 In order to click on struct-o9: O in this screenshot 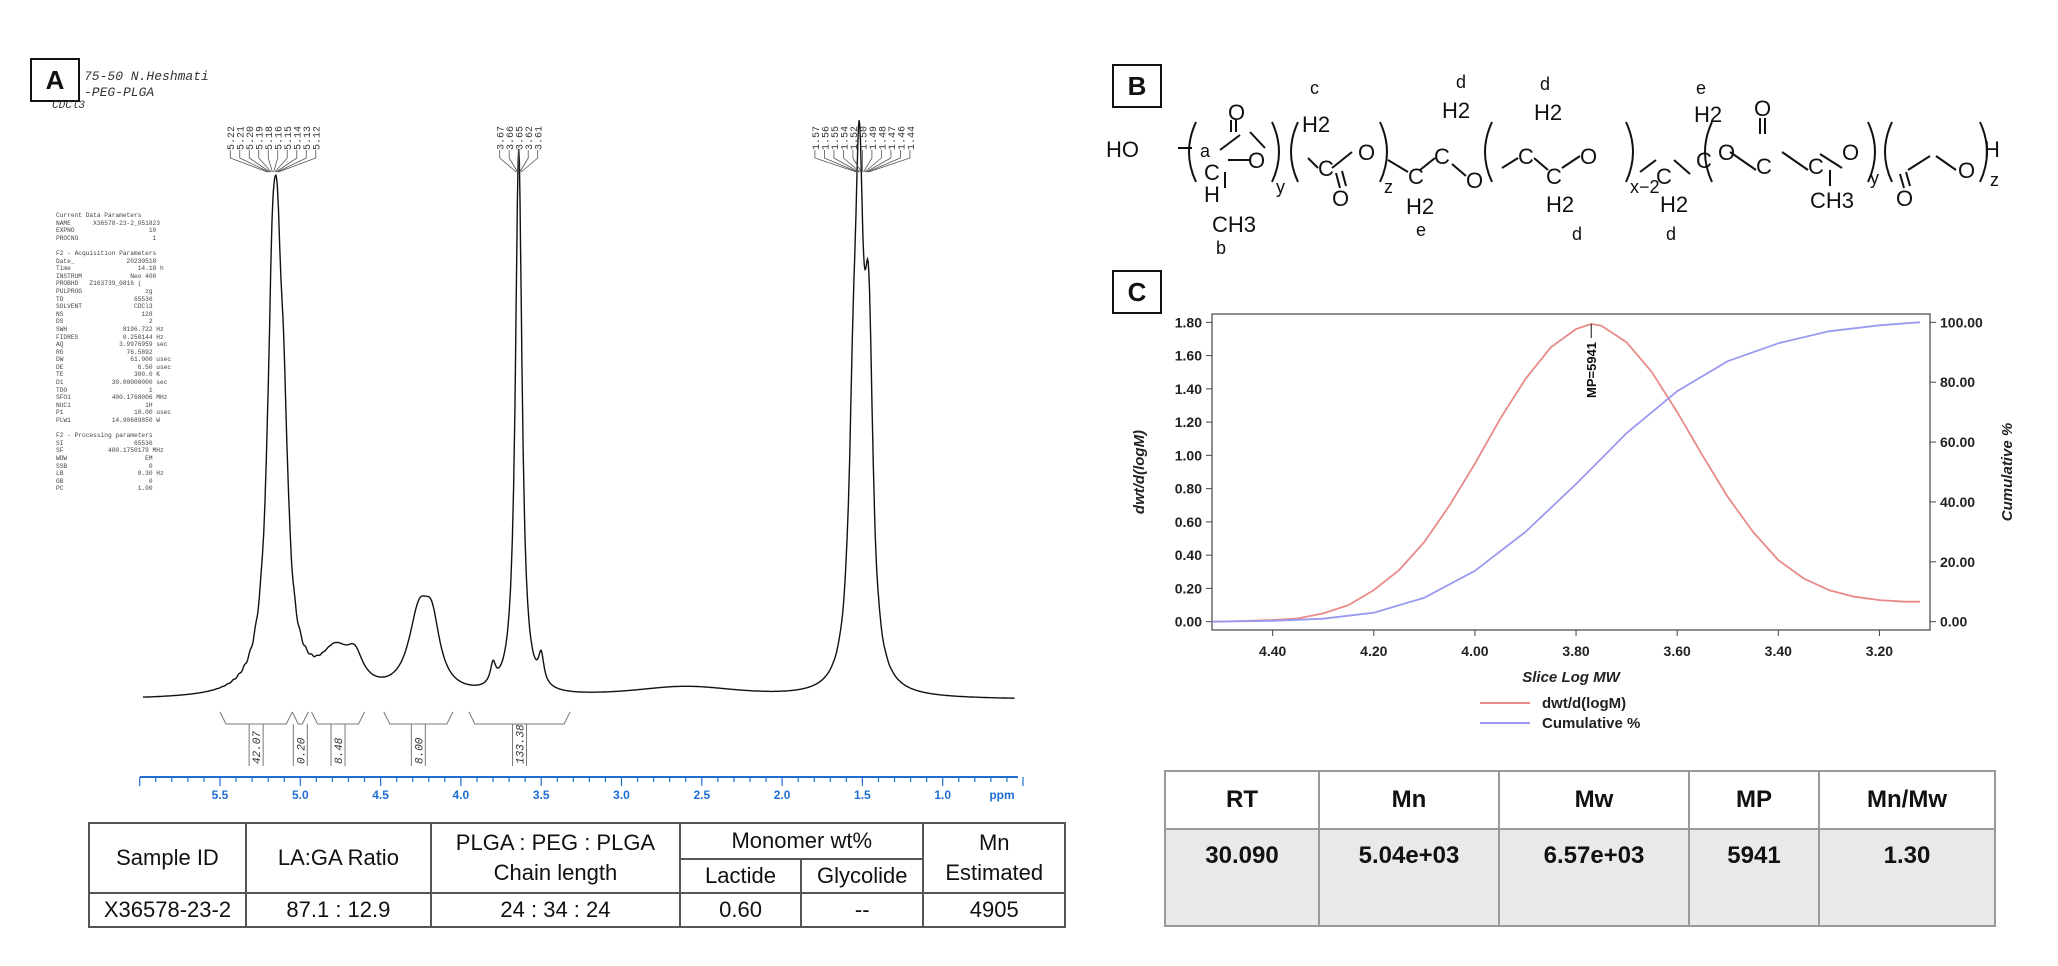, I will do `click(1850, 152)`.